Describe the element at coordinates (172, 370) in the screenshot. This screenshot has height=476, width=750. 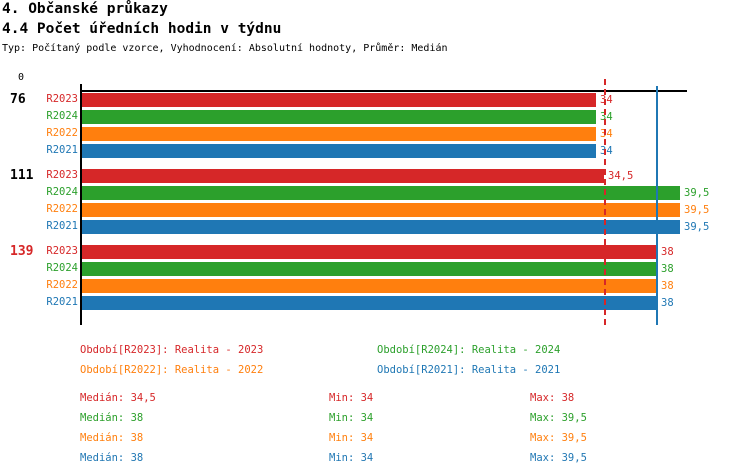
I see `legend-item: Období[R2022]: Realita - 2022` at that location.